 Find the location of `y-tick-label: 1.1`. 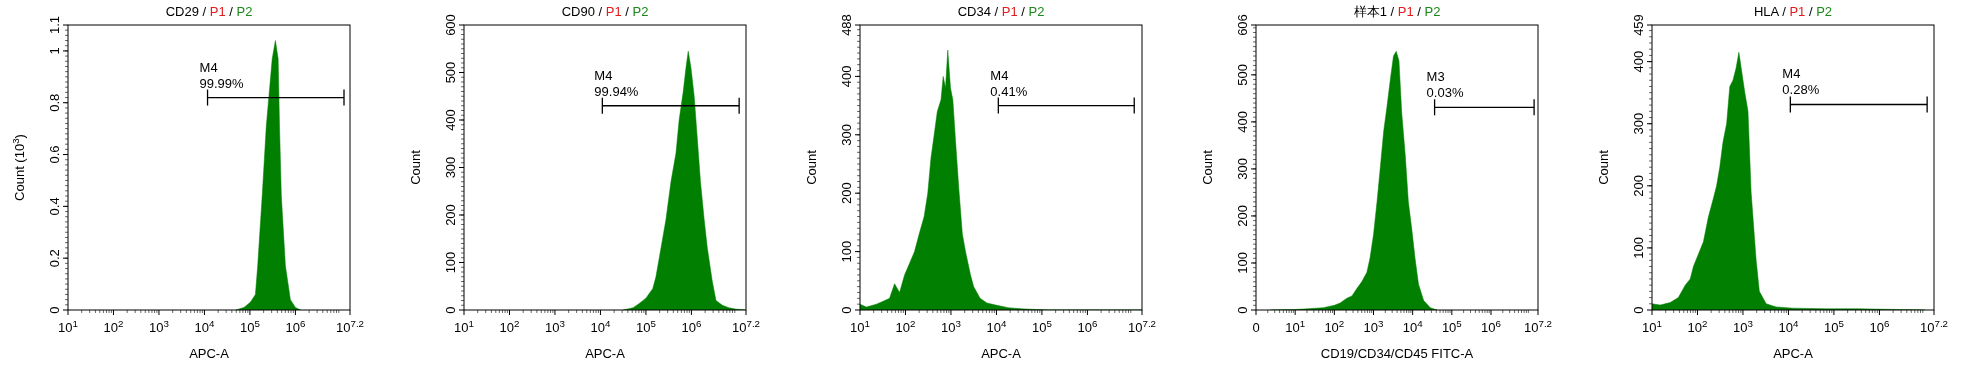

y-tick-label: 1.1 is located at coordinates (54, 25).